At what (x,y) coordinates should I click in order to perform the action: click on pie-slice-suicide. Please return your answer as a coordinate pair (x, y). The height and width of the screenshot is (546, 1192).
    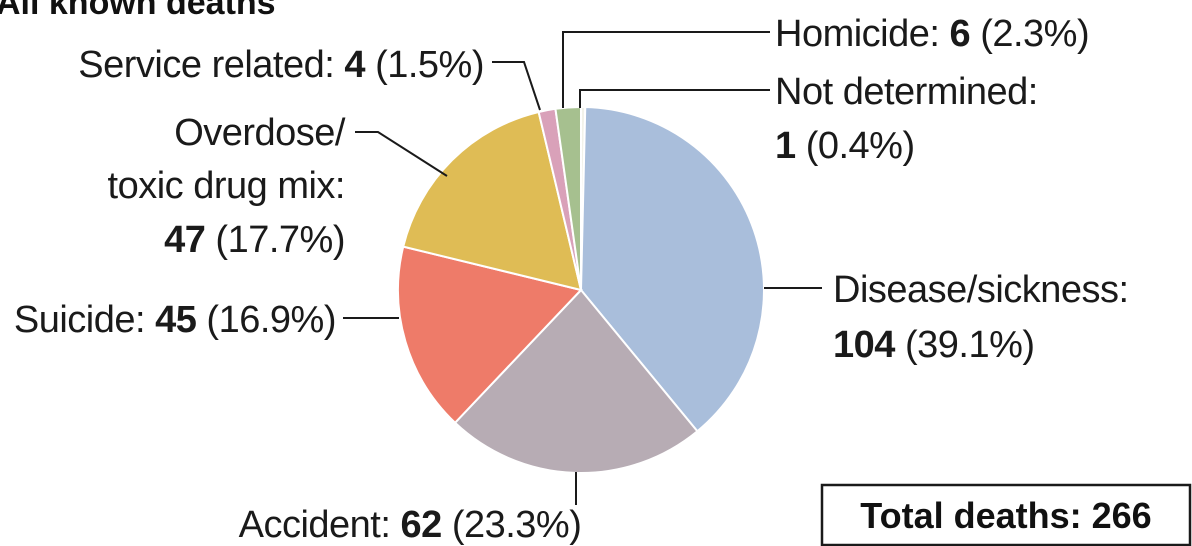
    Looking at the image, I should click on (490, 335).